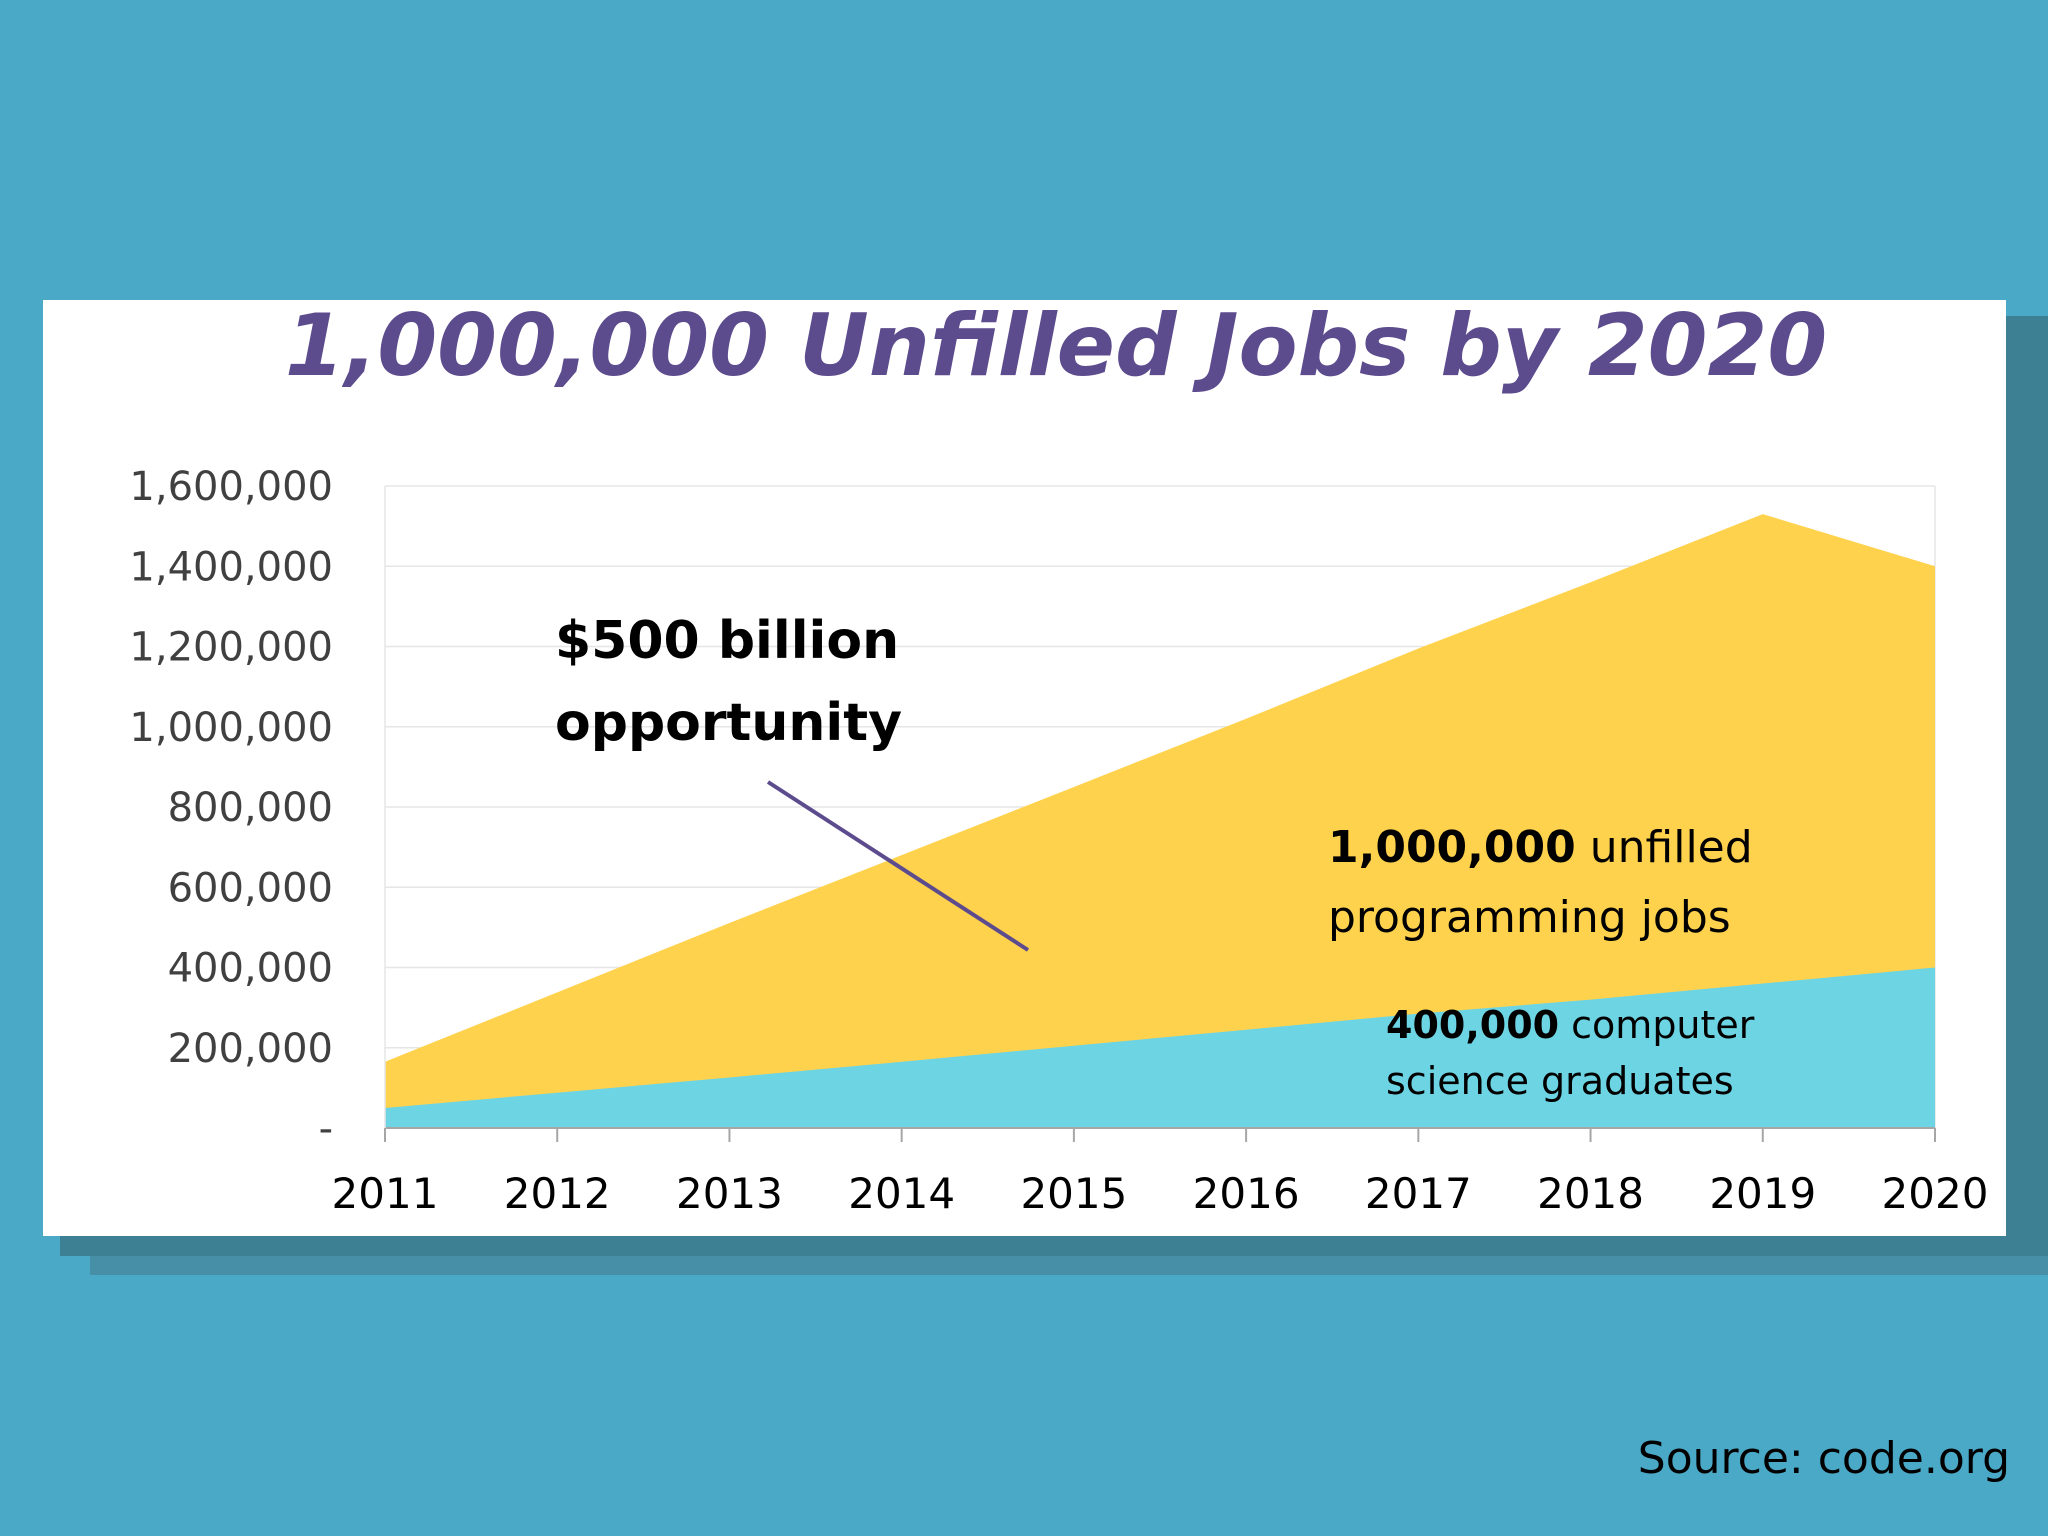 The image size is (2048, 1536). What do you see at coordinates (1560, 1081) in the screenshot?
I see `graduates-label-line2: science graduates` at bounding box center [1560, 1081].